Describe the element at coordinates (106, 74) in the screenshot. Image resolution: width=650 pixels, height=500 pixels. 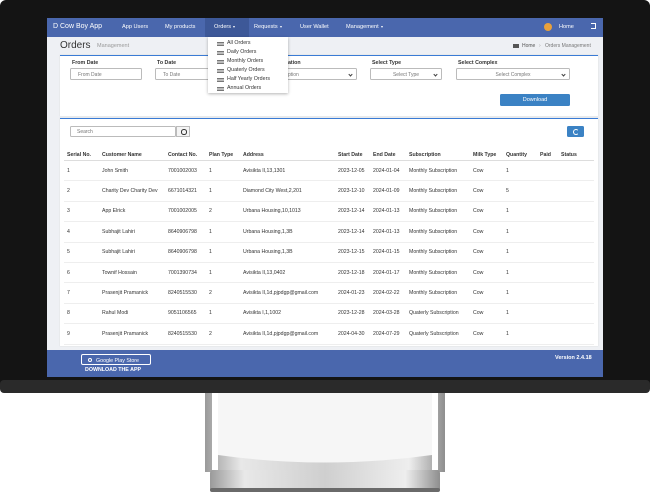
I see `date-input: From Date` at that location.